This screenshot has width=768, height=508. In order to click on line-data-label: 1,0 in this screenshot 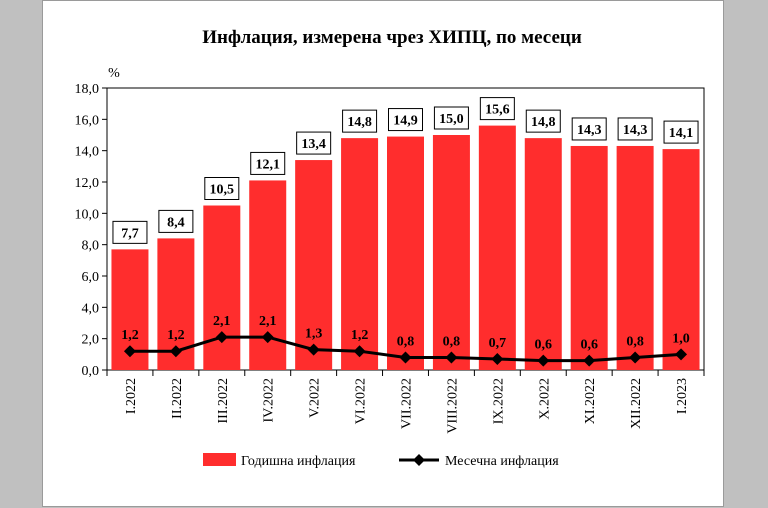, I will do `click(681, 338)`.